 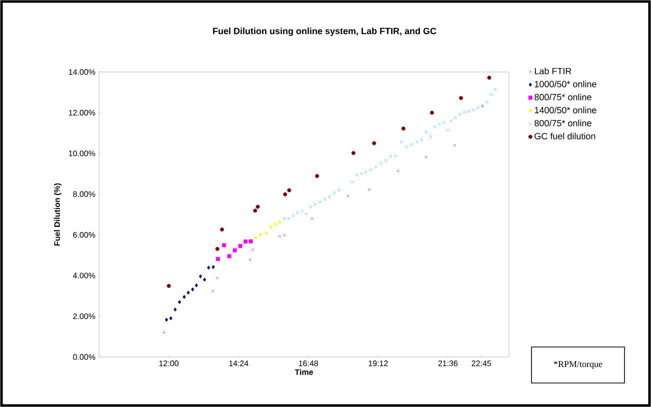 What do you see at coordinates (303, 372) in the screenshot?
I see `x-axis-title: Time` at bounding box center [303, 372].